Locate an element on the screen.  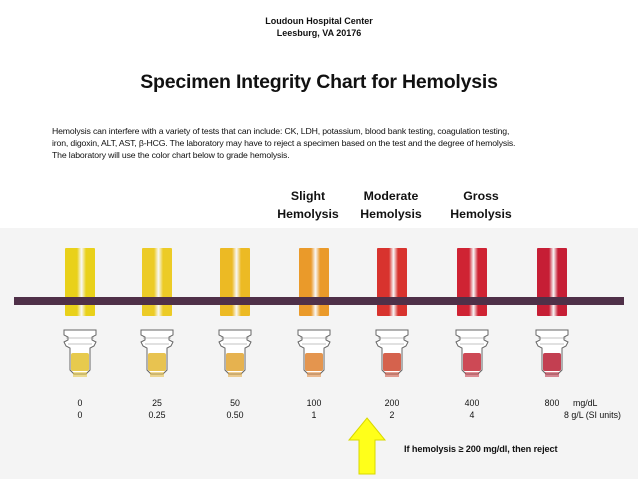
org-name: Loudoun Hospital Center is located at coordinates (319, 21).